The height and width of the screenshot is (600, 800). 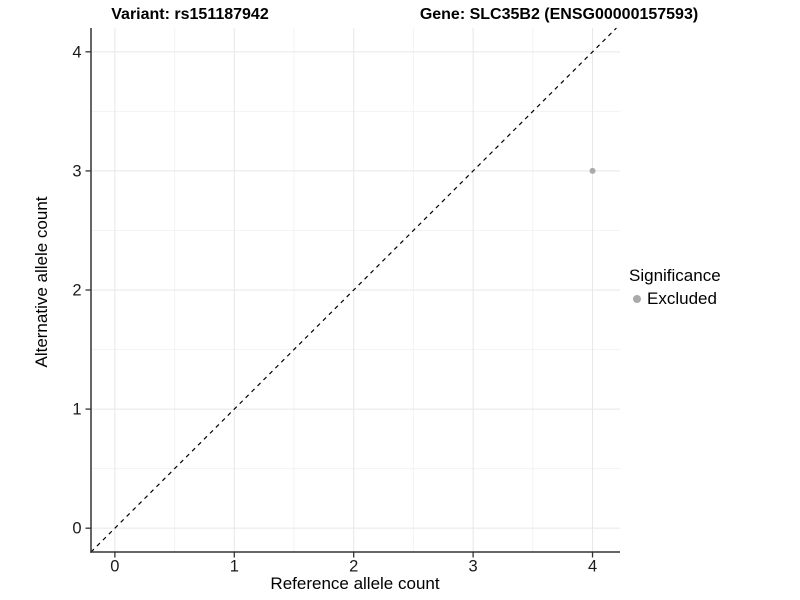 What do you see at coordinates (473, 567) in the screenshot?
I see `x-tick-label: 3` at bounding box center [473, 567].